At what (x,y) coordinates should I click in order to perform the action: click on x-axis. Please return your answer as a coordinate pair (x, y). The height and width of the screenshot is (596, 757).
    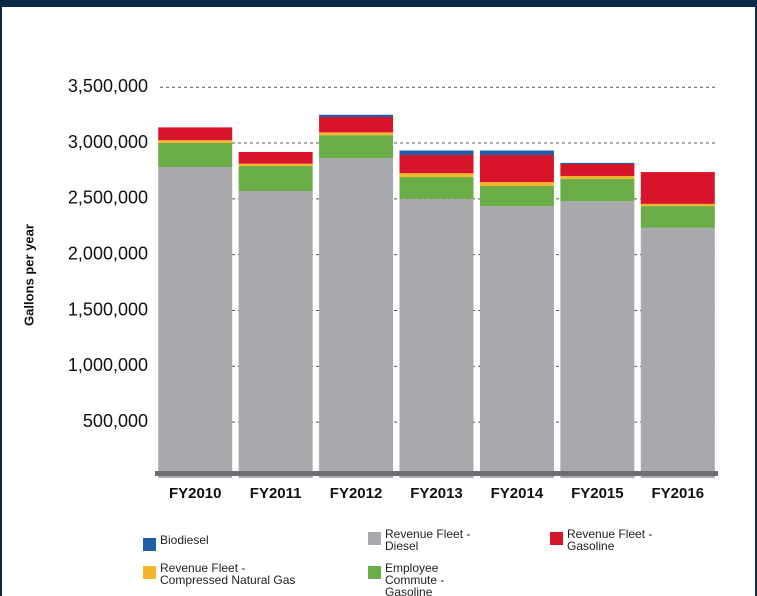
    Looking at the image, I should click on (436, 473).